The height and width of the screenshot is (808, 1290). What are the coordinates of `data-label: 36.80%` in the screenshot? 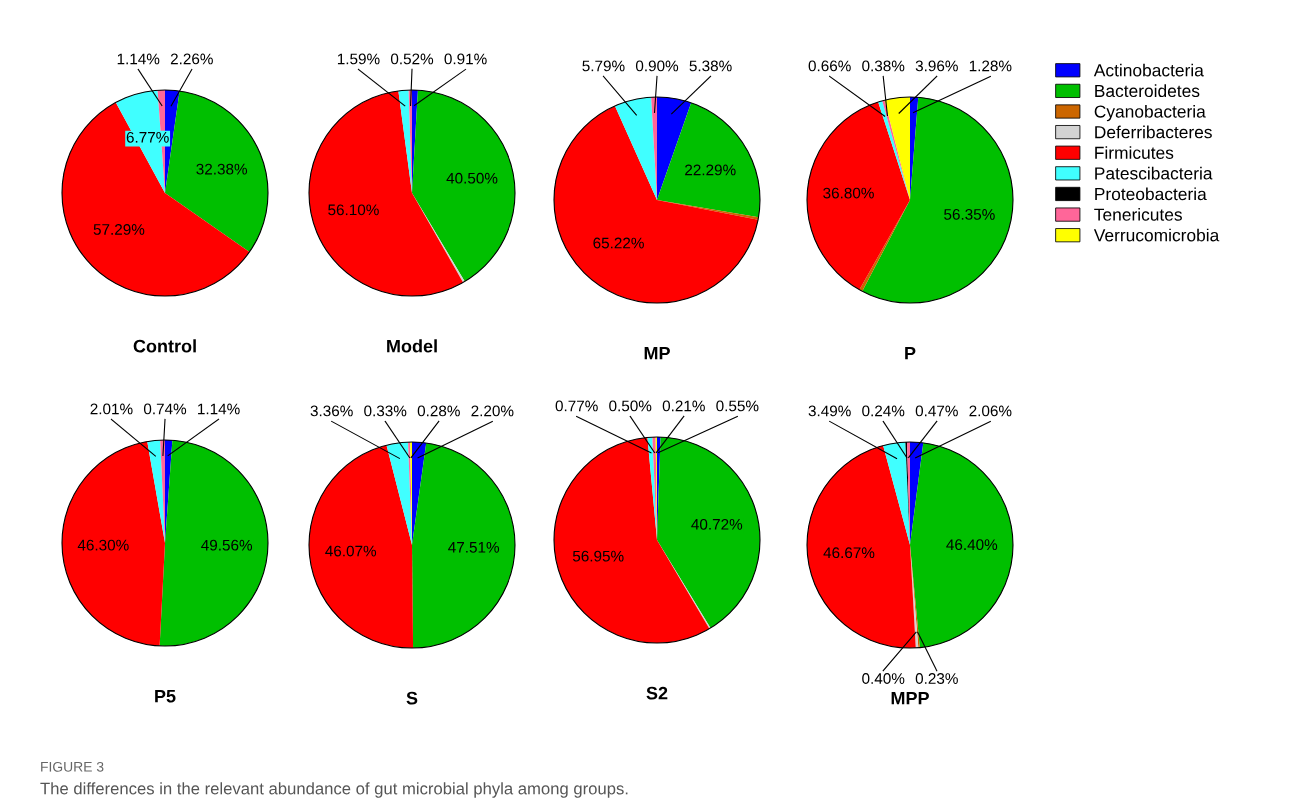 It's located at (848, 193).